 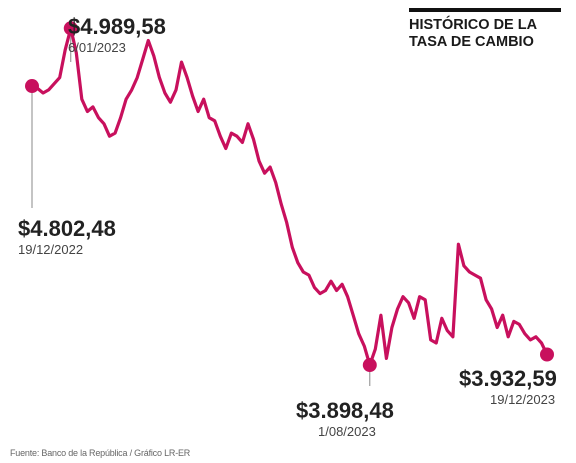 What do you see at coordinates (347, 431) in the screenshot?
I see `min-date-label: 1/08/2023` at bounding box center [347, 431].